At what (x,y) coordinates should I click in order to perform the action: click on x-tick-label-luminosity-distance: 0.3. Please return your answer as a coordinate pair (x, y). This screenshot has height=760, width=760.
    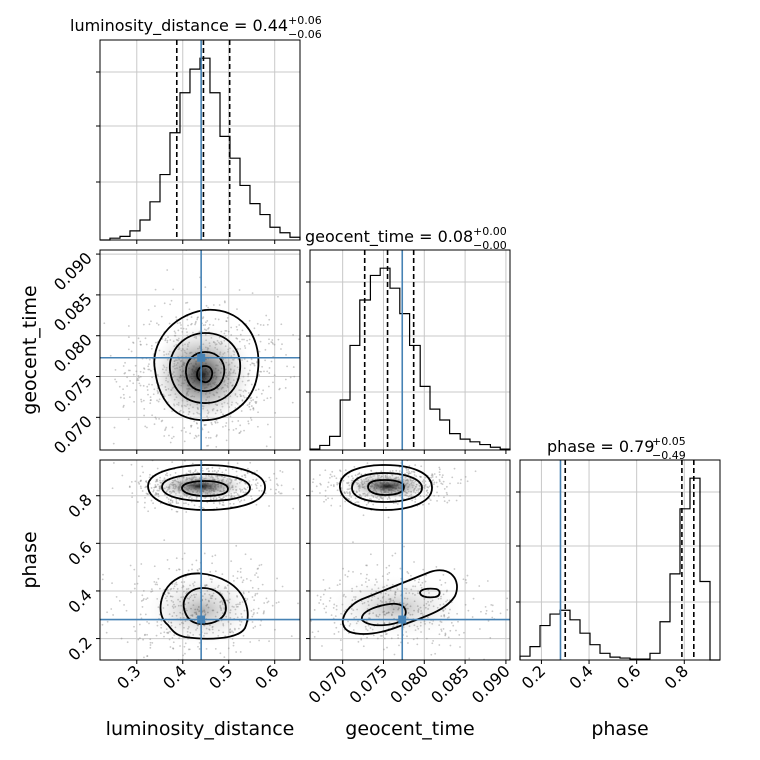
    Looking at the image, I should click on (128, 676).